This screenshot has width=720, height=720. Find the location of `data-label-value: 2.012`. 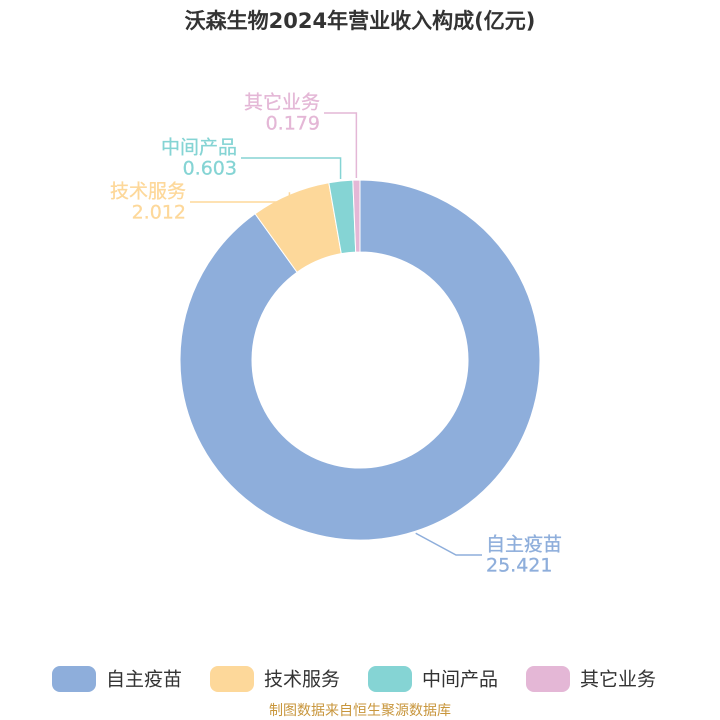

data-label-value: 2.012 is located at coordinates (159, 213).